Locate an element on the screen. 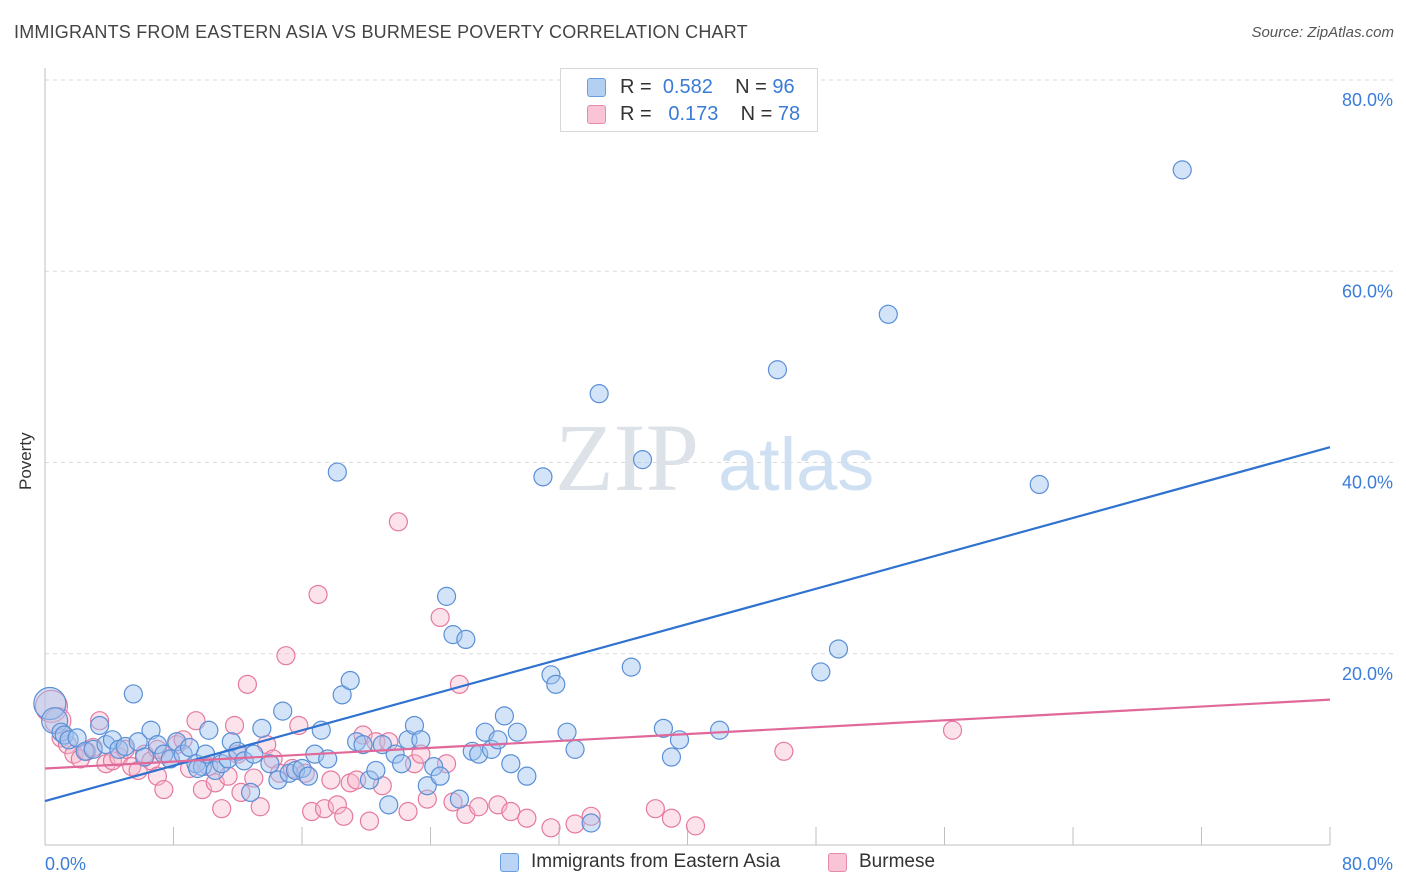  y-axis-label: Poverty is located at coordinates (25, 461).